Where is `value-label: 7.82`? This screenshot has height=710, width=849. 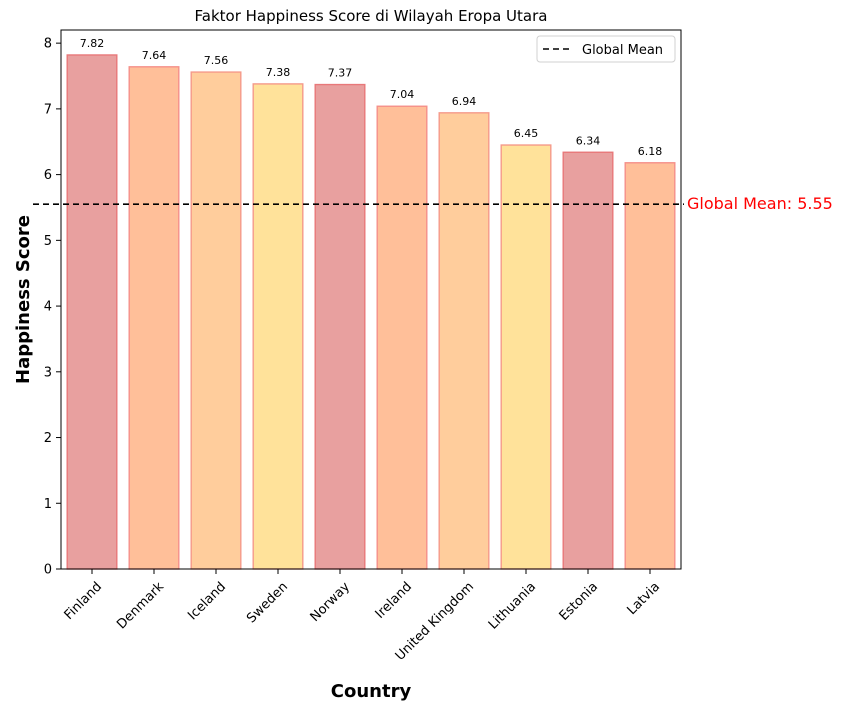 value-label: 7.82 is located at coordinates (92, 43).